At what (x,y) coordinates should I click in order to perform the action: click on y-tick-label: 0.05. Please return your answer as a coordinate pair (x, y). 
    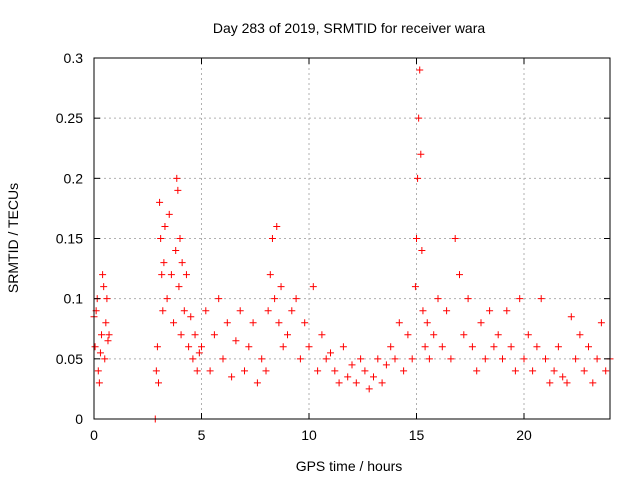
    Looking at the image, I should click on (69, 359).